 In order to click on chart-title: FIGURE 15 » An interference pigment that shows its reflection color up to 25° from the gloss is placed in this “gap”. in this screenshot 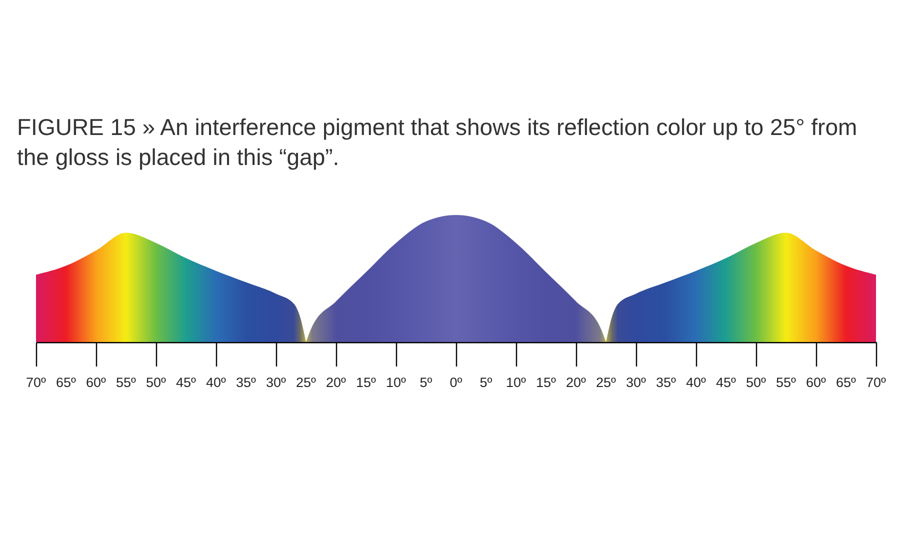, I will do `click(437, 142)`.